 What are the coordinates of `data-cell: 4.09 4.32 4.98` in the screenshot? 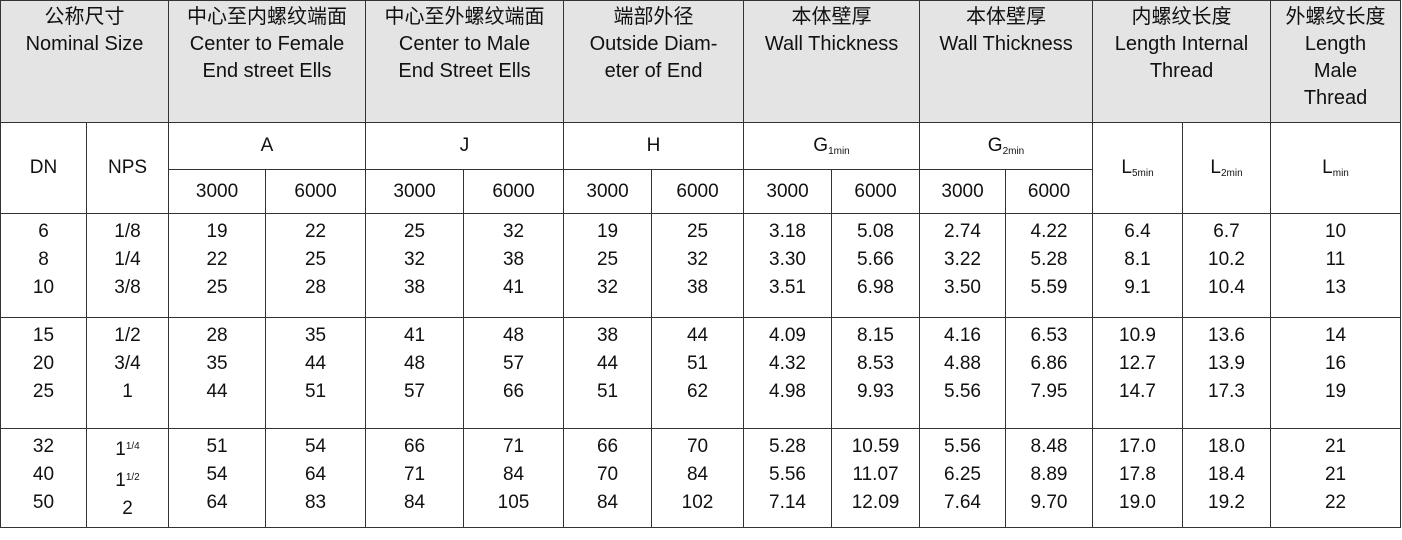 It's located at (788, 373).